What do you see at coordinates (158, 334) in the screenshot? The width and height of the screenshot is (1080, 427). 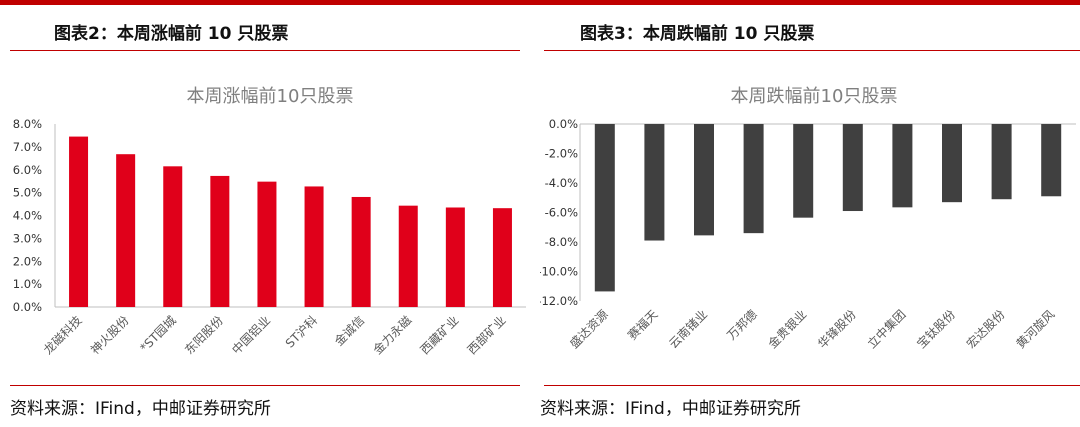 I see `x-category-label: *ST园城` at bounding box center [158, 334].